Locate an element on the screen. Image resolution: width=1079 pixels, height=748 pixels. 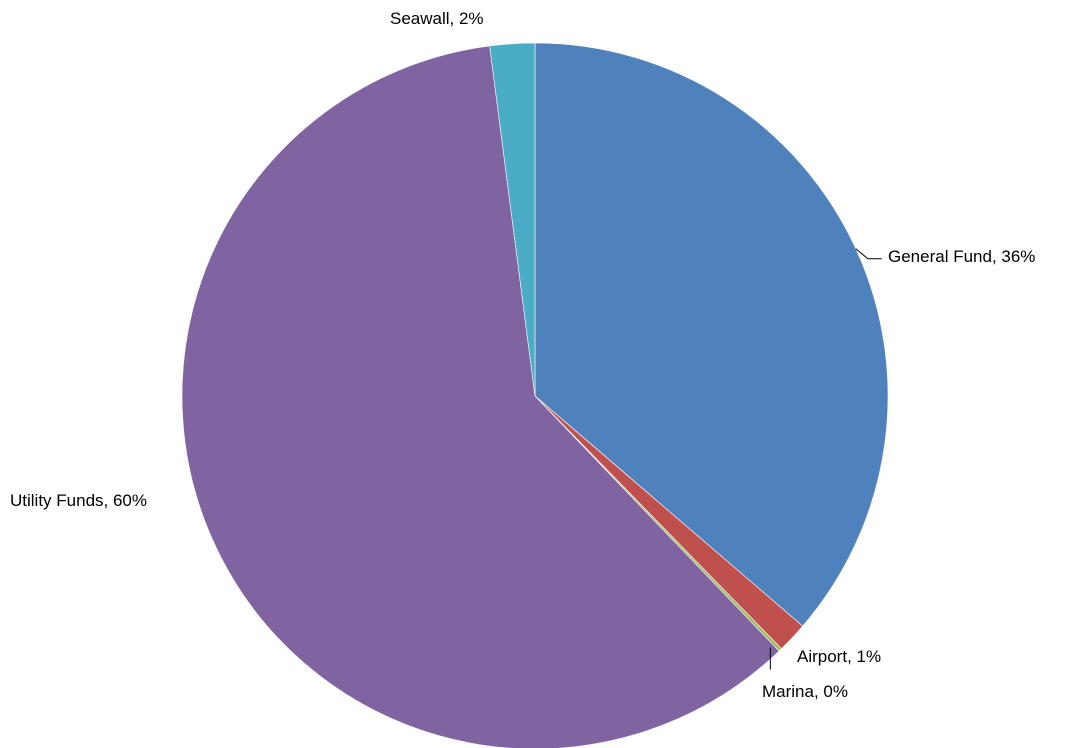
slice-label-general-fund: General Fund, 36% is located at coordinates (961, 256).